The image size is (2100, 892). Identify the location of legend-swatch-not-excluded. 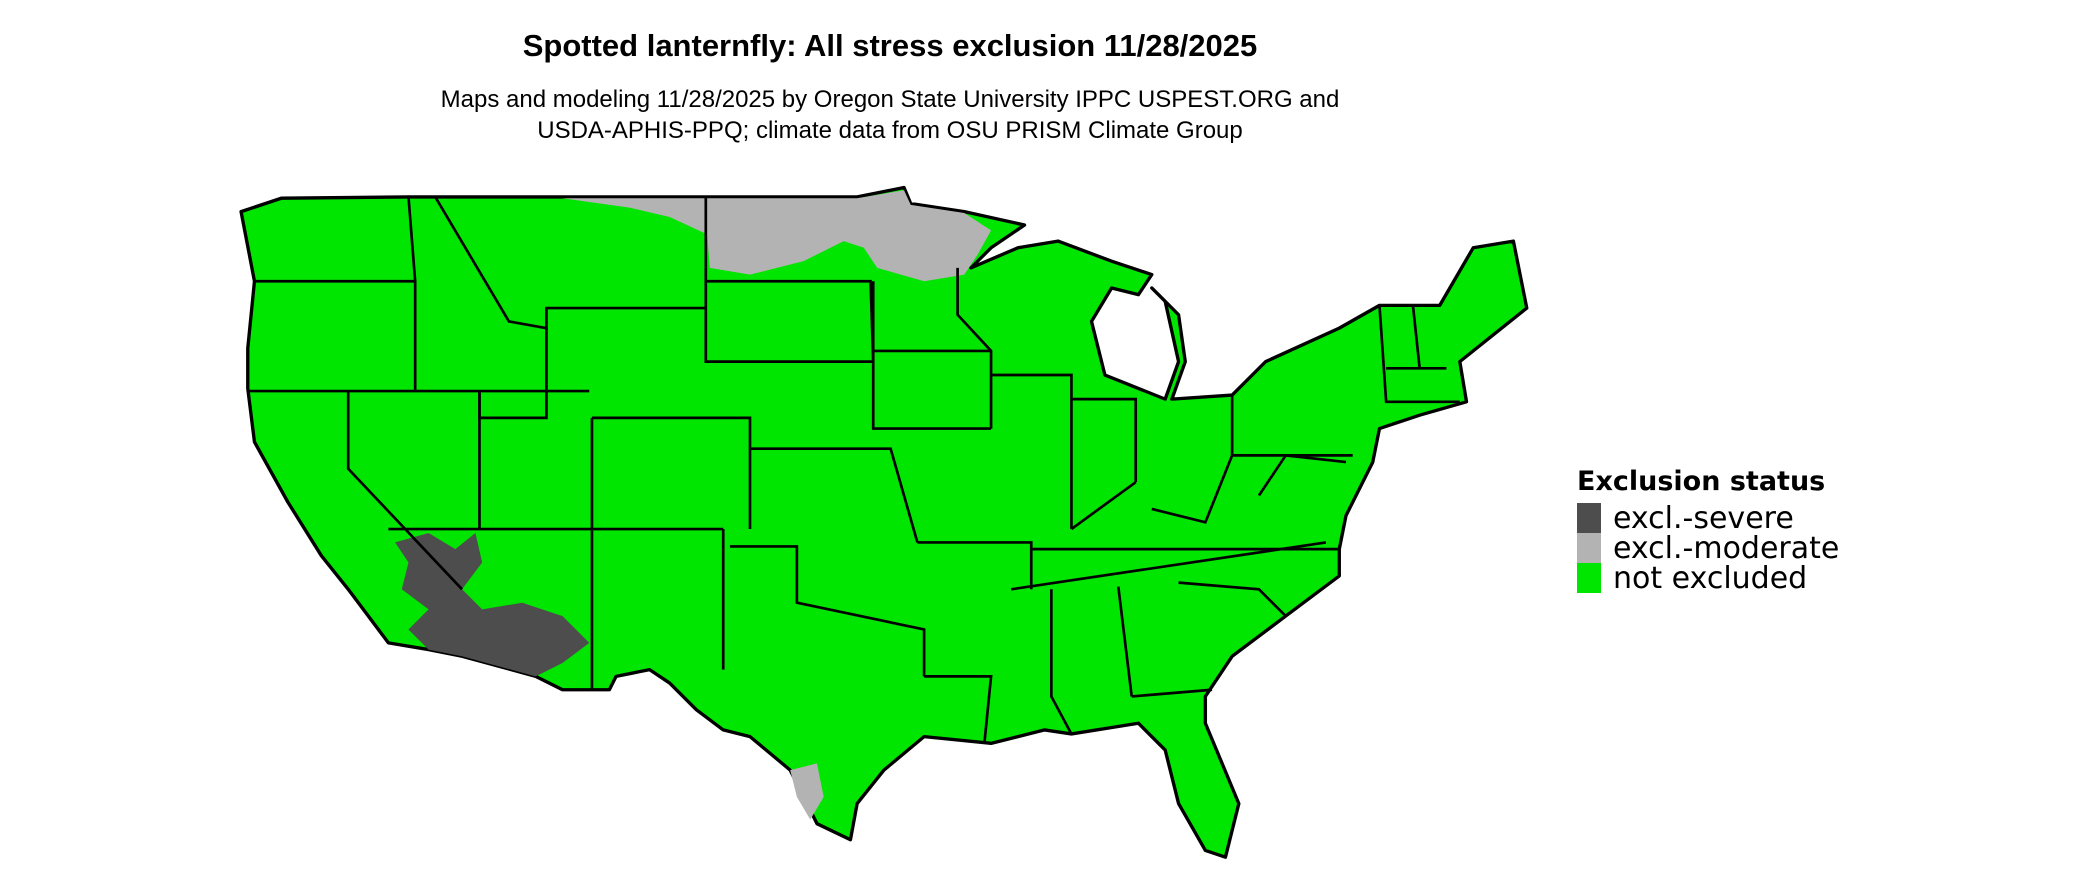
(1589, 578).